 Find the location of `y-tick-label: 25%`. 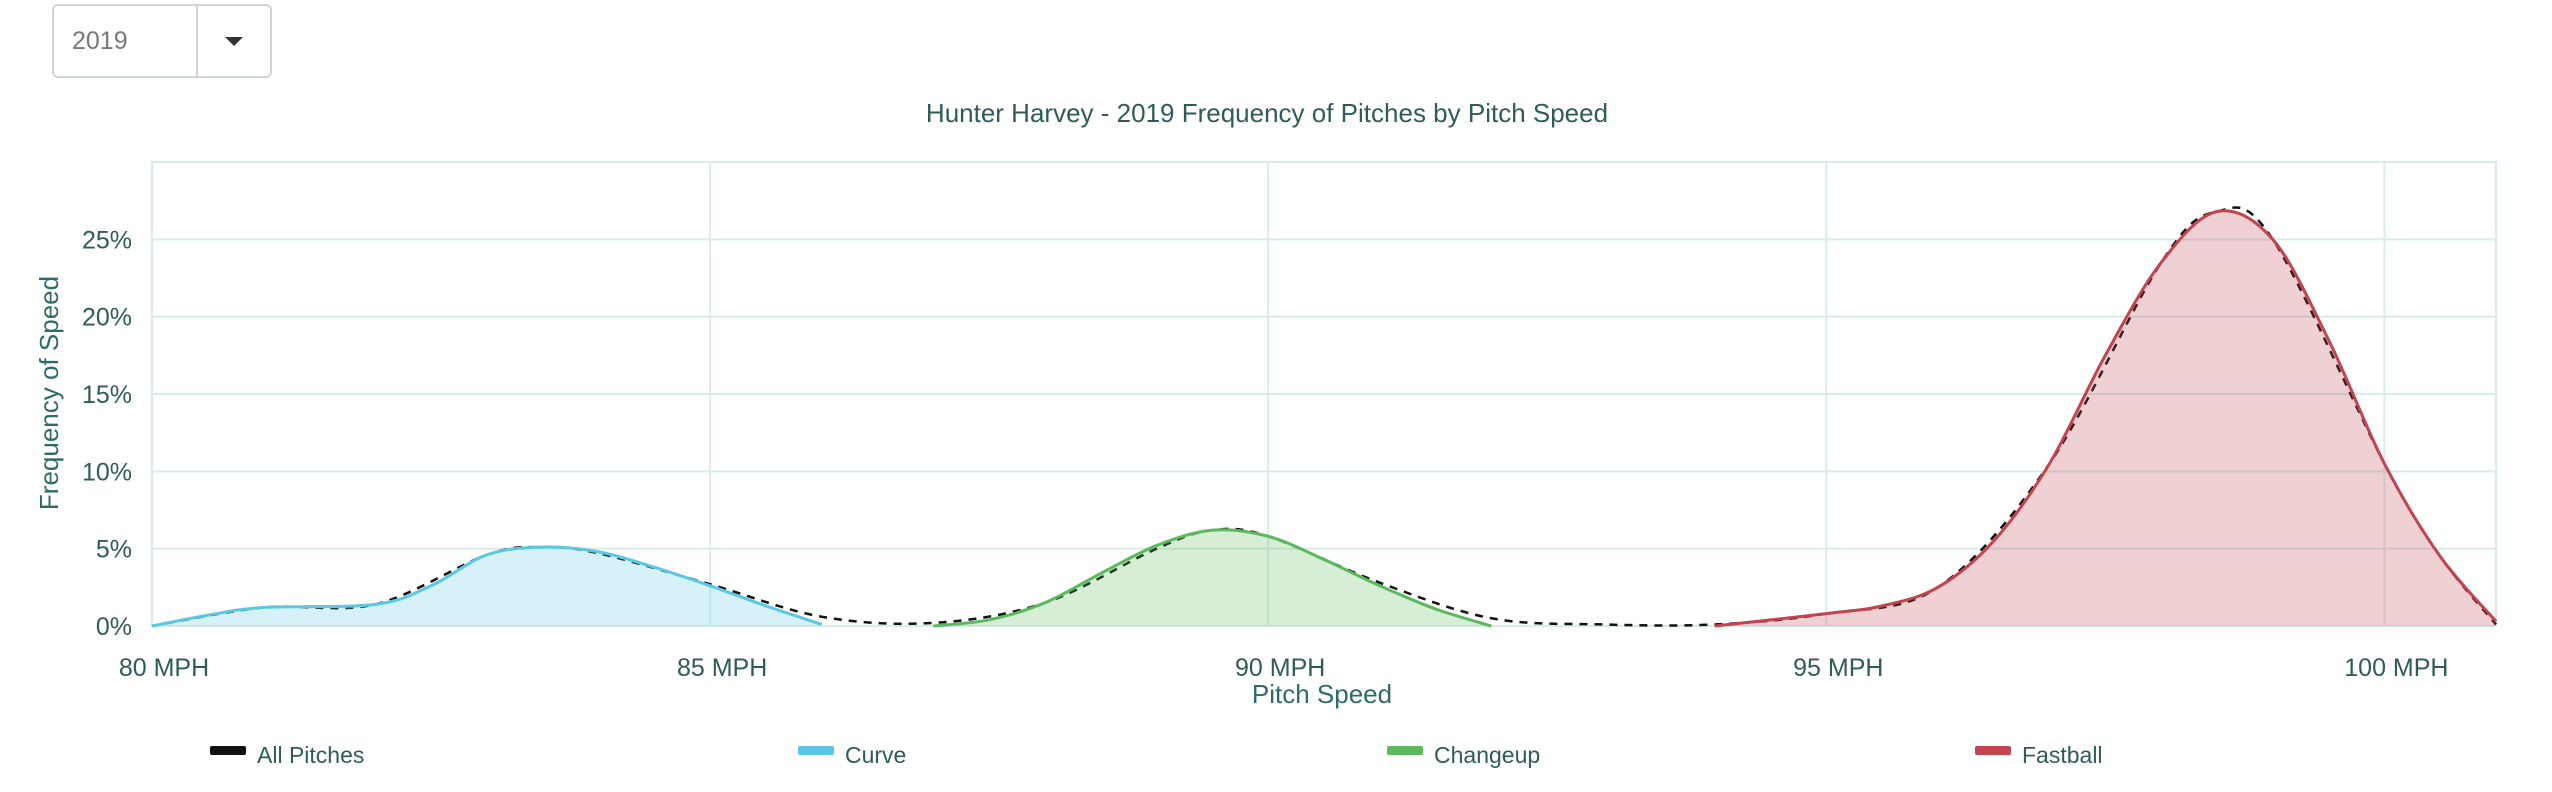

y-tick-label: 25% is located at coordinates (107, 240).